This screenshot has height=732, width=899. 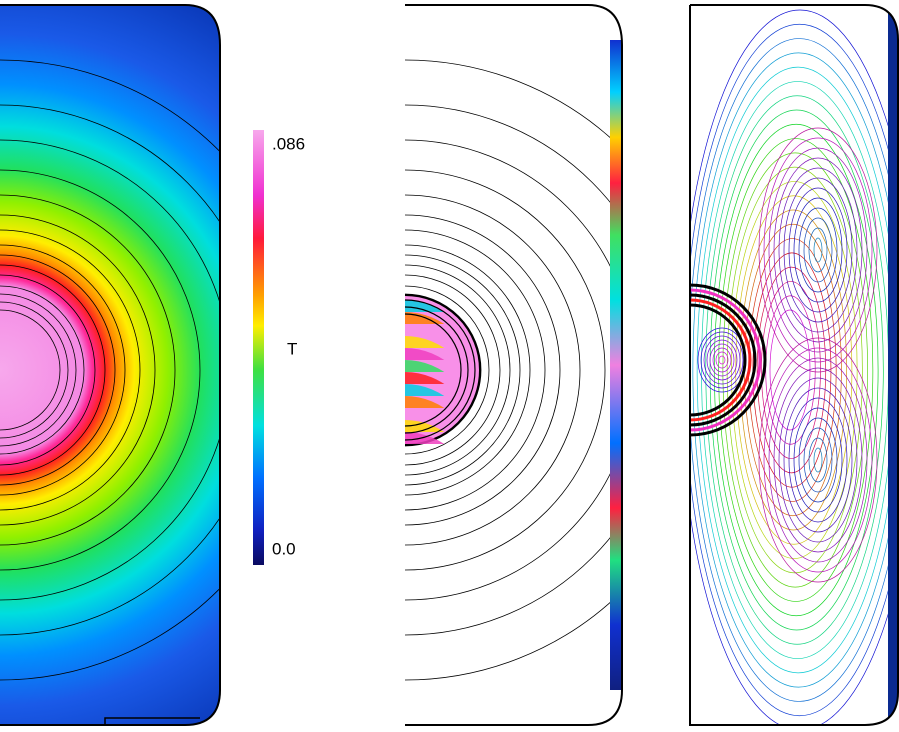 I want to click on colorbar-title: T, so click(x=292, y=348).